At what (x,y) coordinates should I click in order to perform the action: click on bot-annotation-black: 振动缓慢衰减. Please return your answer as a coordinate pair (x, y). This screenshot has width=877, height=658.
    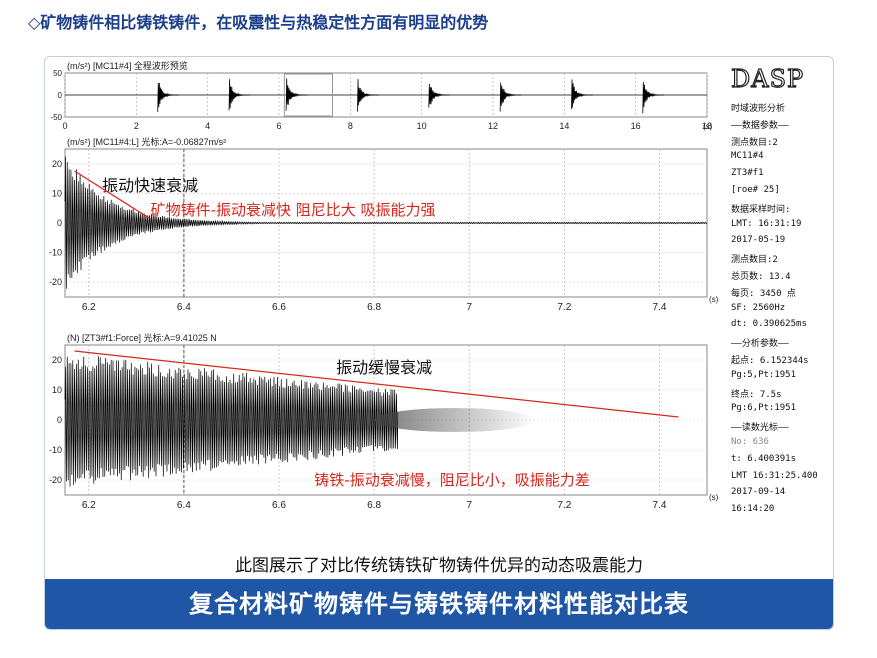
    Looking at the image, I should click on (384, 367).